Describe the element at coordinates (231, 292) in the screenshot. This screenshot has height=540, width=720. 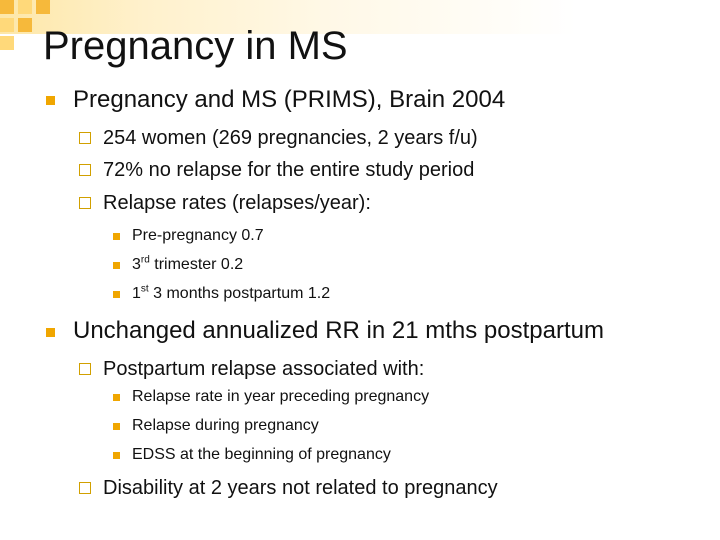
I see `sub-sub-bullet-text: 1st 3 months postpartum 1.2` at that location.